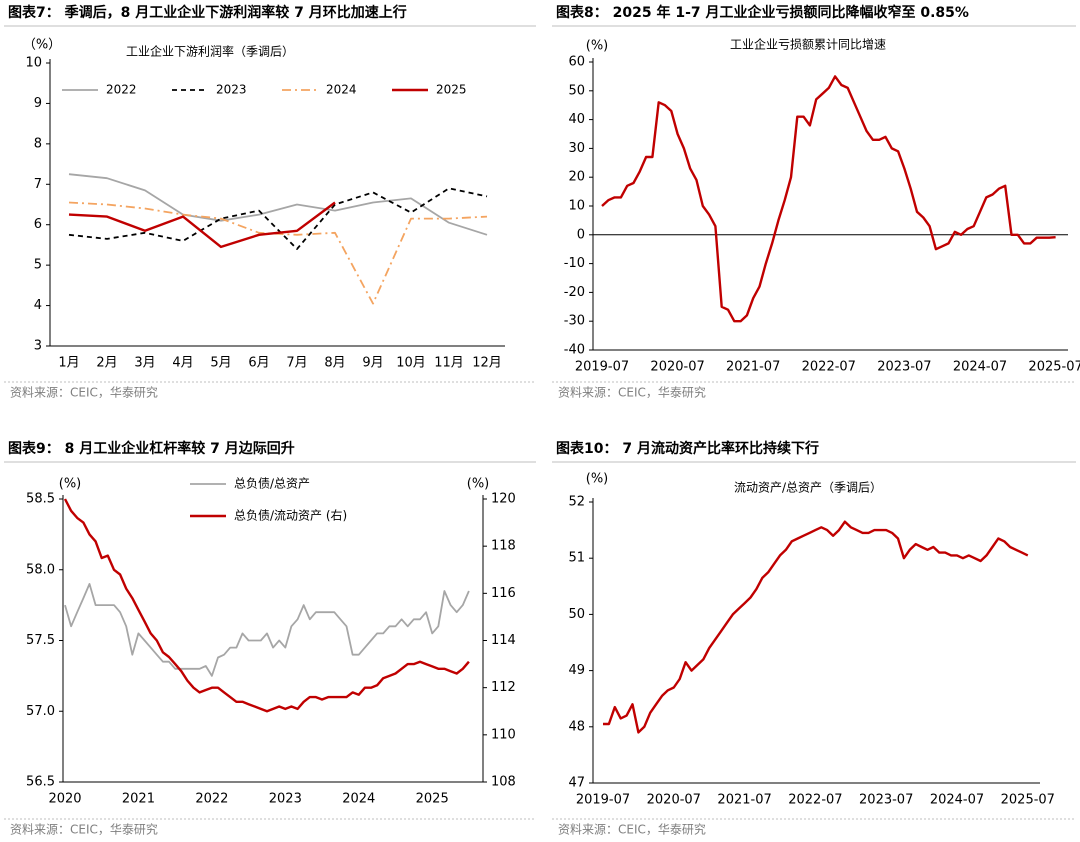  Describe the element at coordinates (40, 640) in the screenshot. I see `y-tick-label: 57.5` at that location.